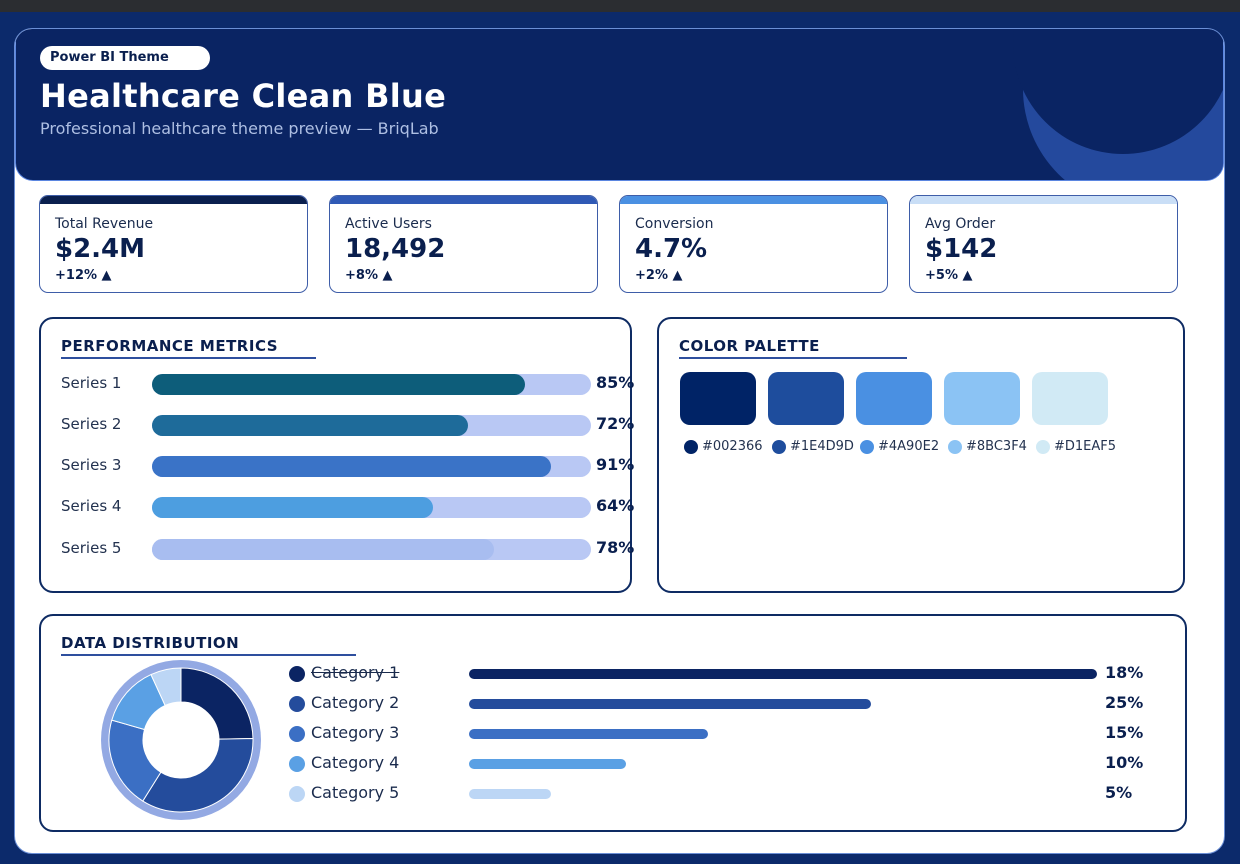 The height and width of the screenshot is (864, 1240). What do you see at coordinates (674, 224) in the screenshot?
I see `kpi-label: Conversion` at bounding box center [674, 224].